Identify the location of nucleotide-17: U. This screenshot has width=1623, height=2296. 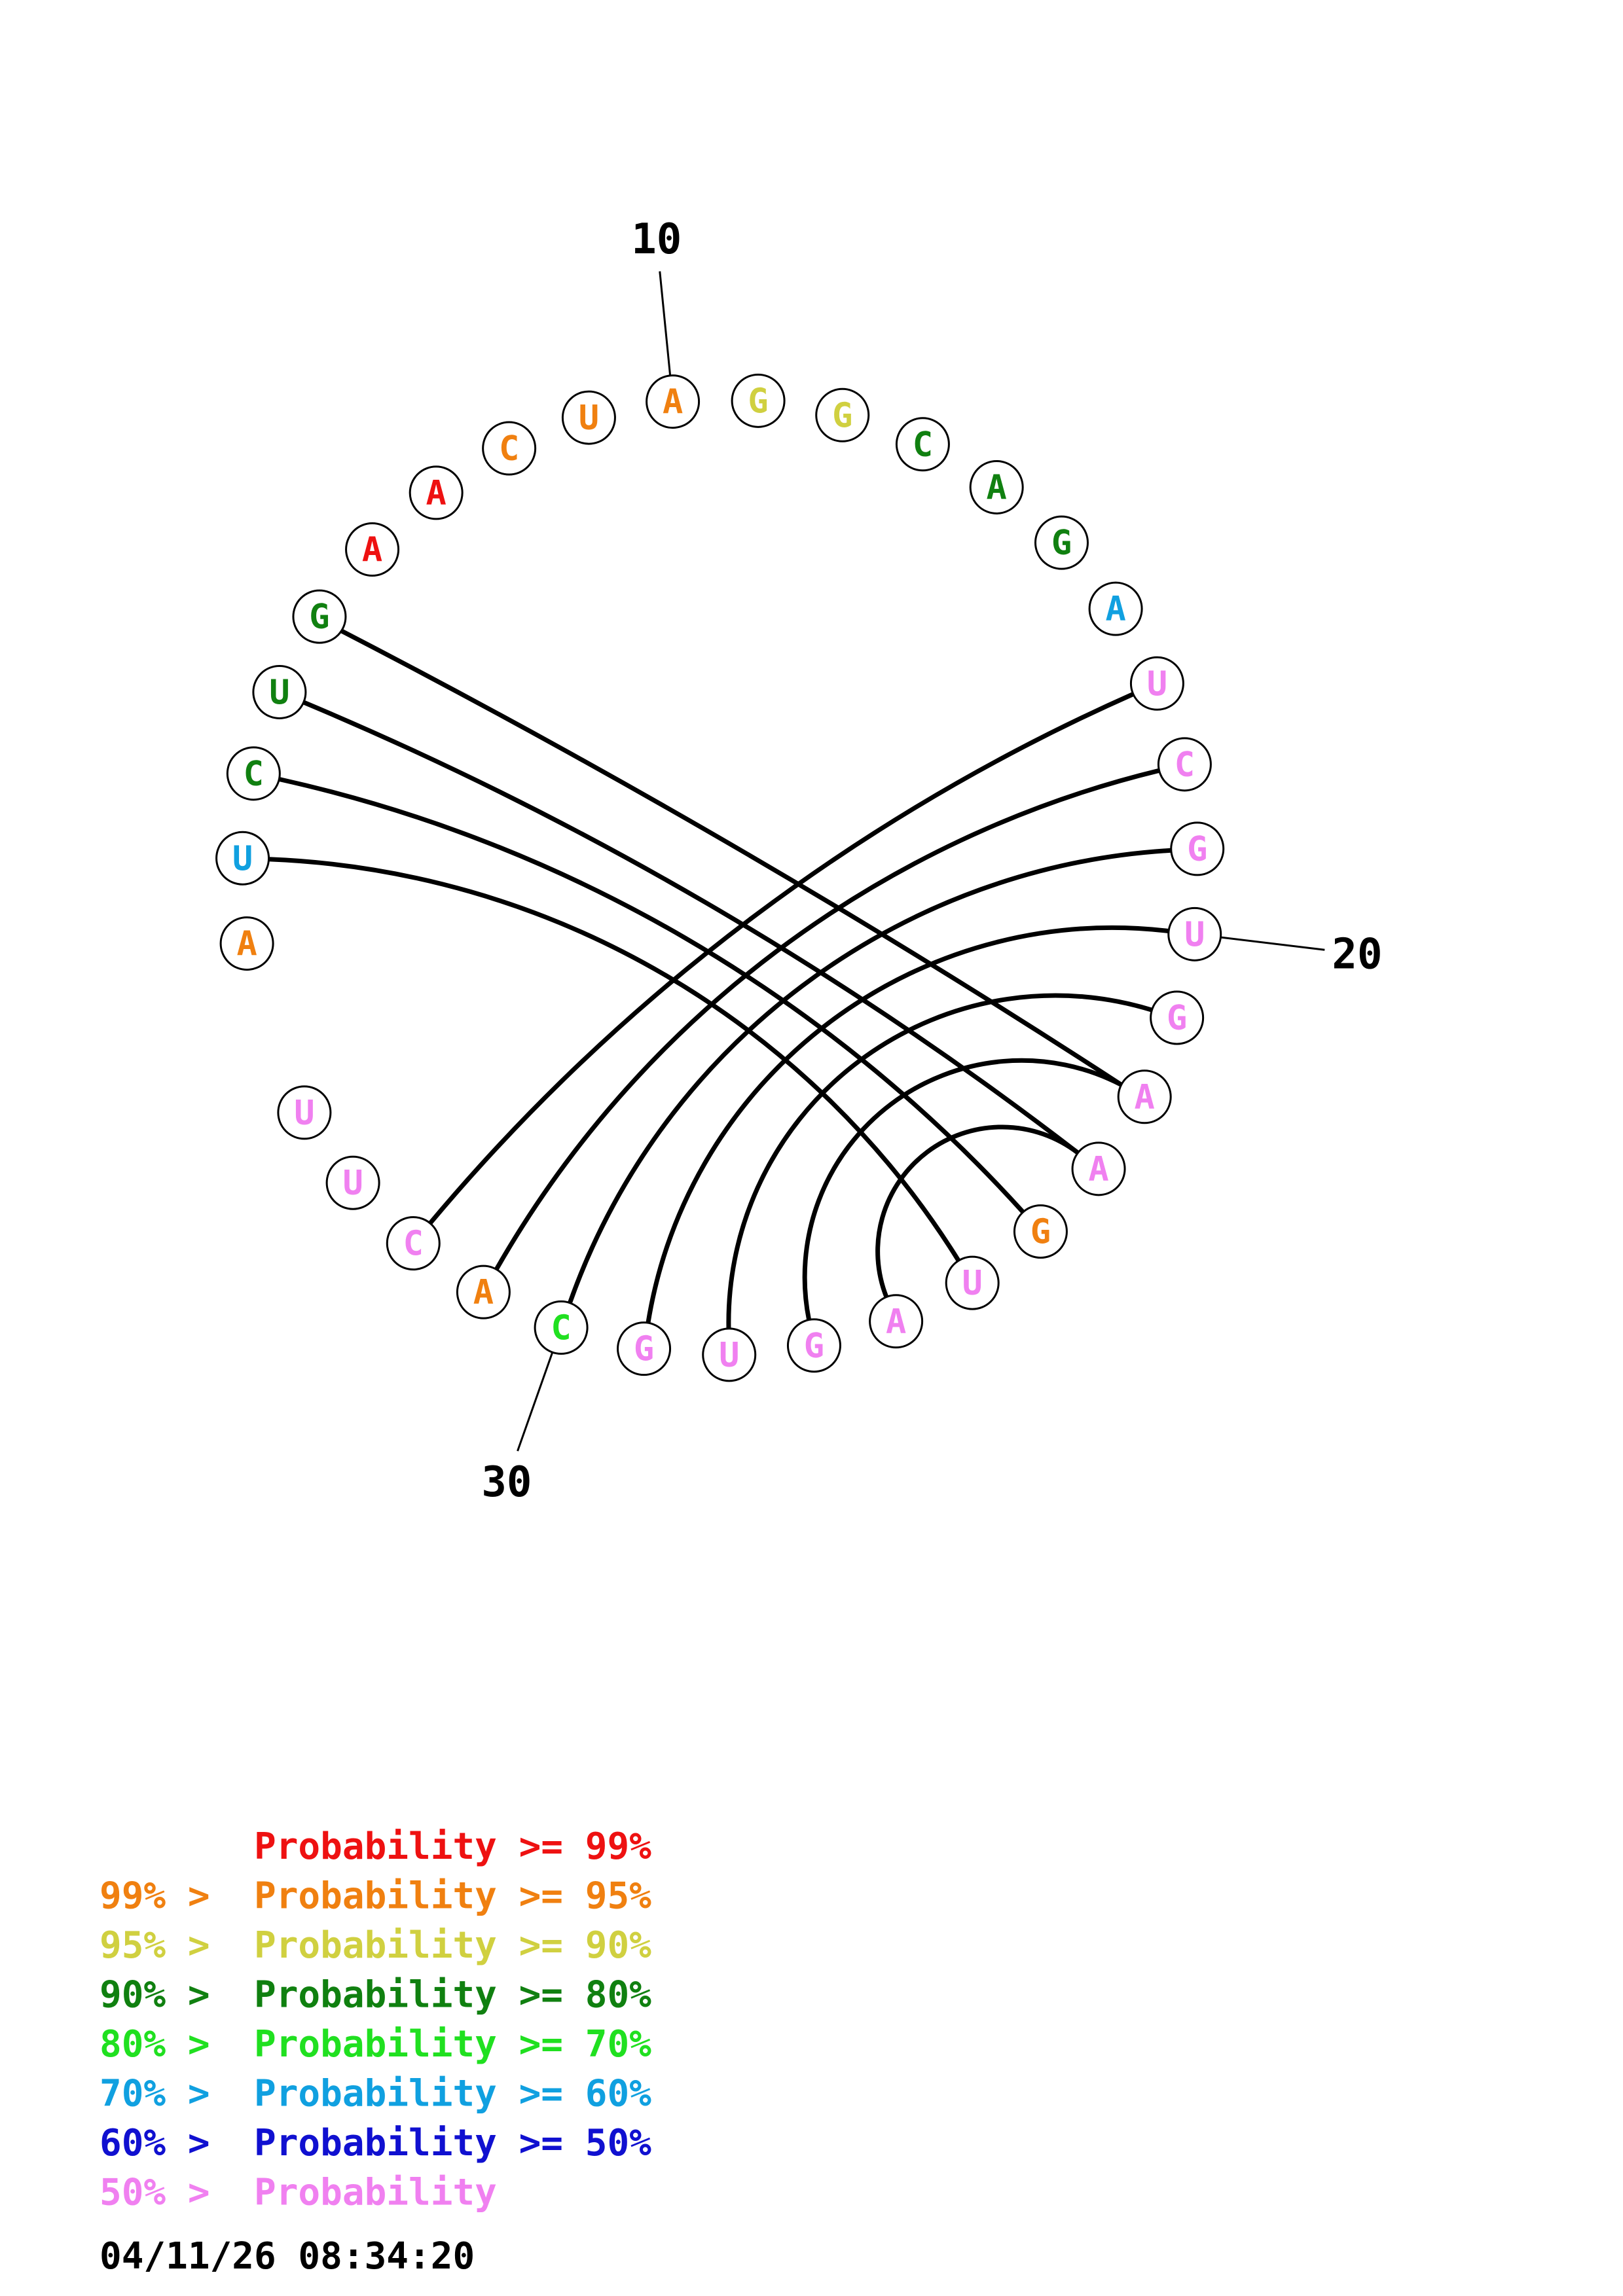
(1156, 683).